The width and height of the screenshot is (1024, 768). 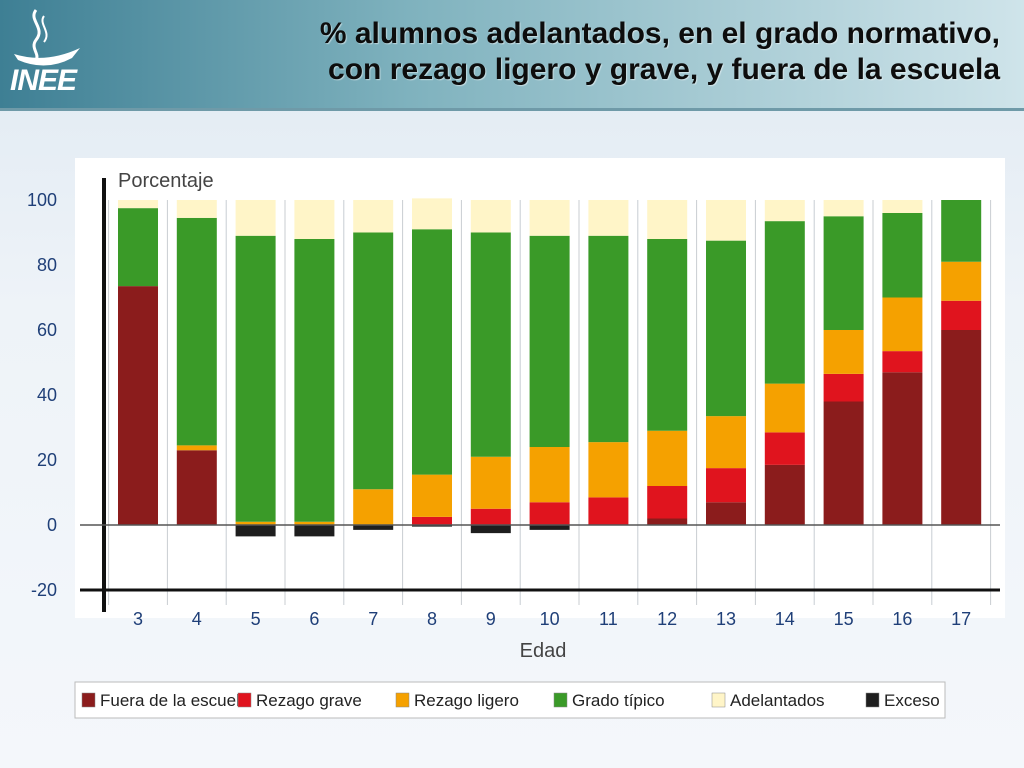 What do you see at coordinates (175, 700) in the screenshot?
I see `legend-label: Fuera de la escuela` at bounding box center [175, 700].